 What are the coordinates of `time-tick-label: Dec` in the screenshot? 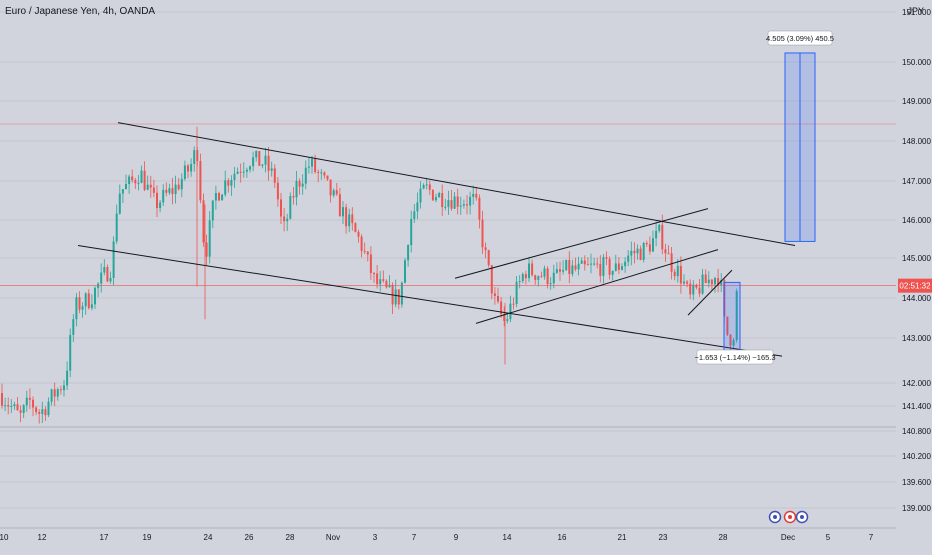 It's located at (788, 537).